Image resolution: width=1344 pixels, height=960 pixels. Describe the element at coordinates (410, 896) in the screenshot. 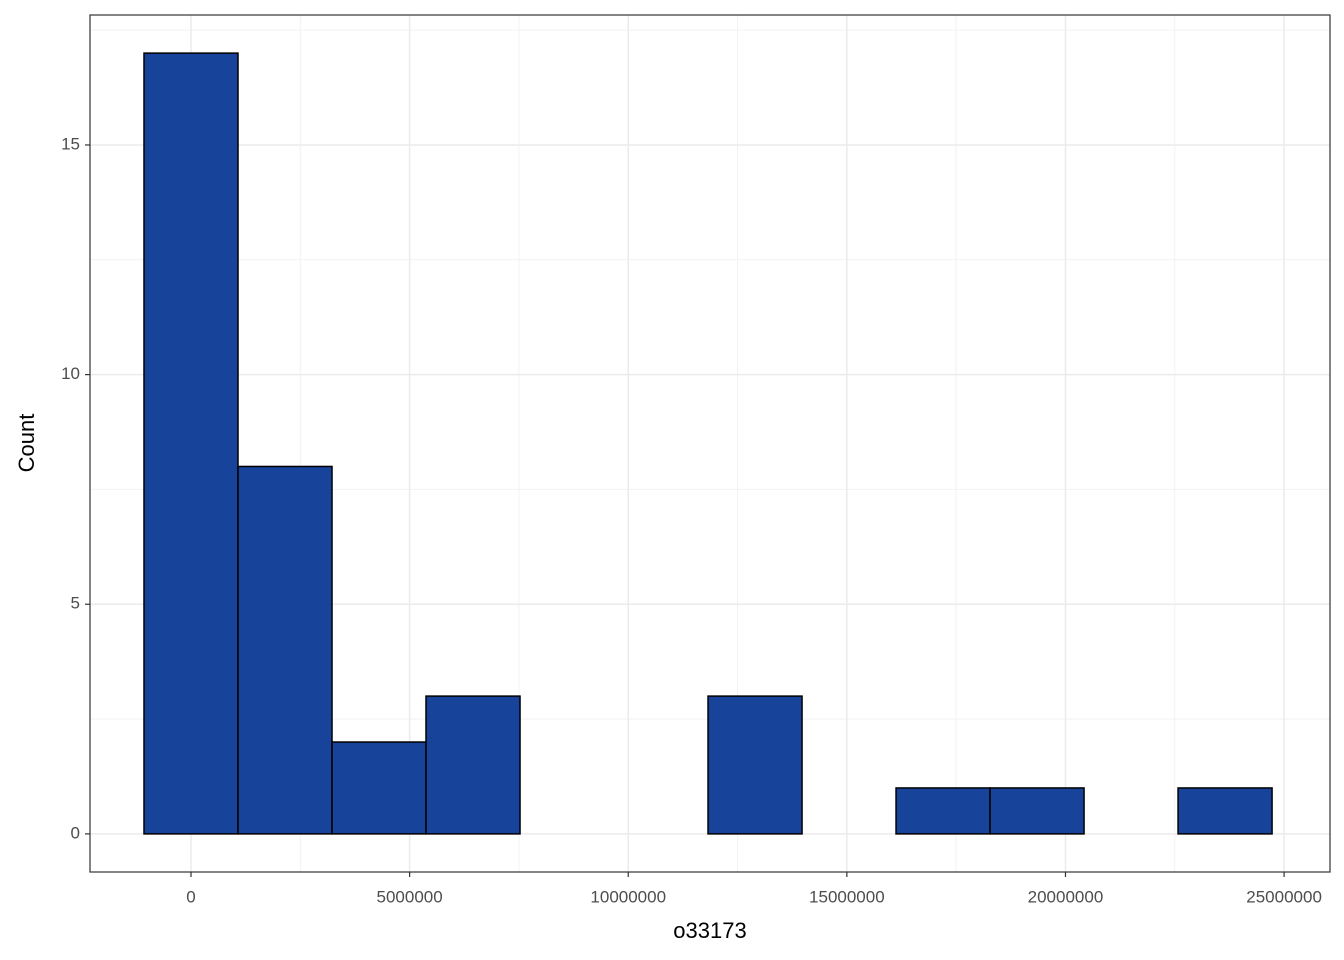

I see `x-tick-label: 5000000` at that location.